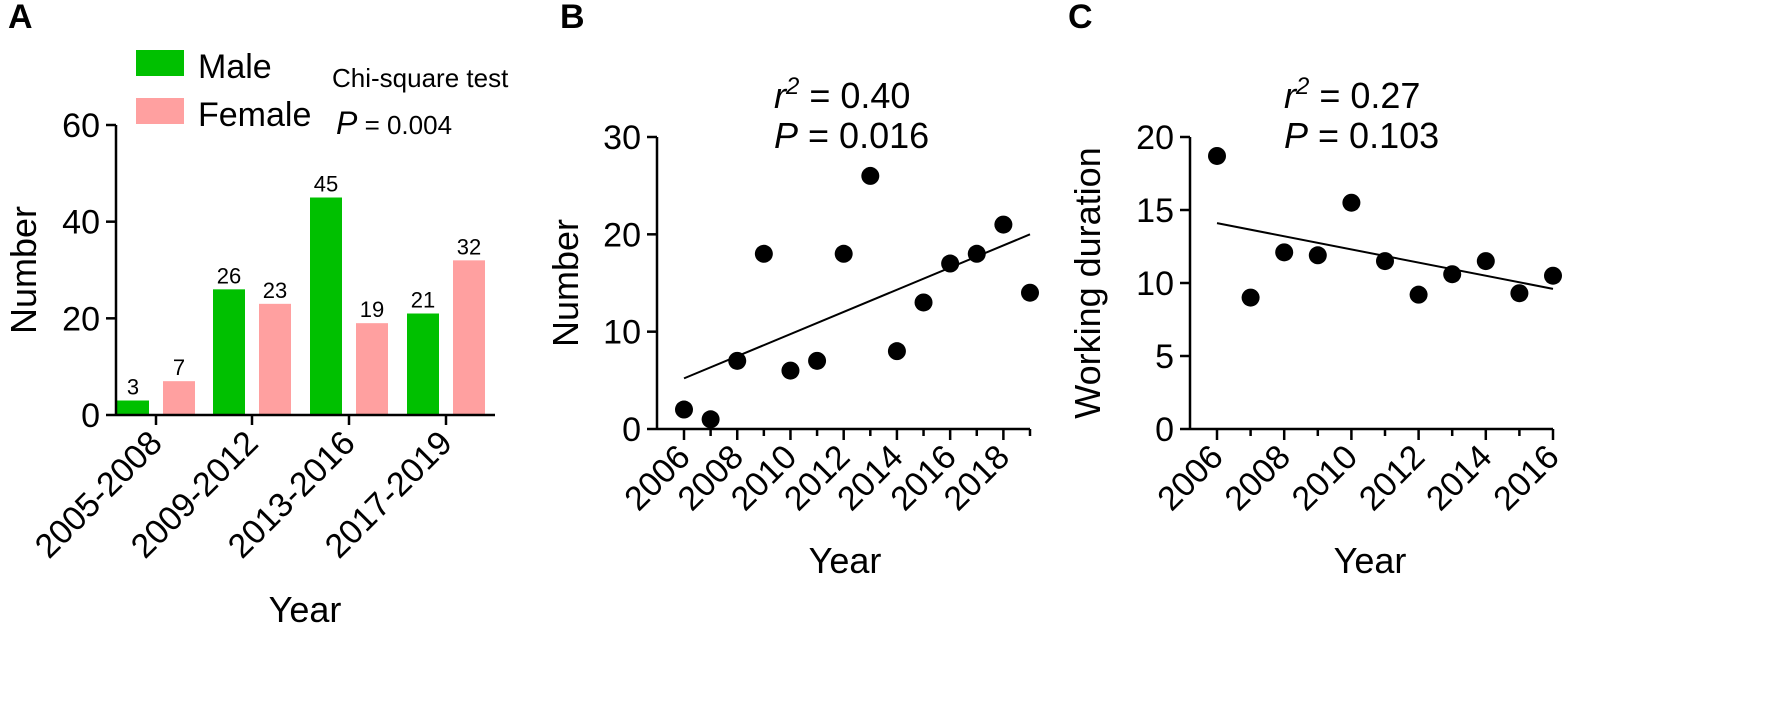  What do you see at coordinates (1302, 86) in the screenshot?
I see `r-superscript-c: 2` at bounding box center [1302, 86].